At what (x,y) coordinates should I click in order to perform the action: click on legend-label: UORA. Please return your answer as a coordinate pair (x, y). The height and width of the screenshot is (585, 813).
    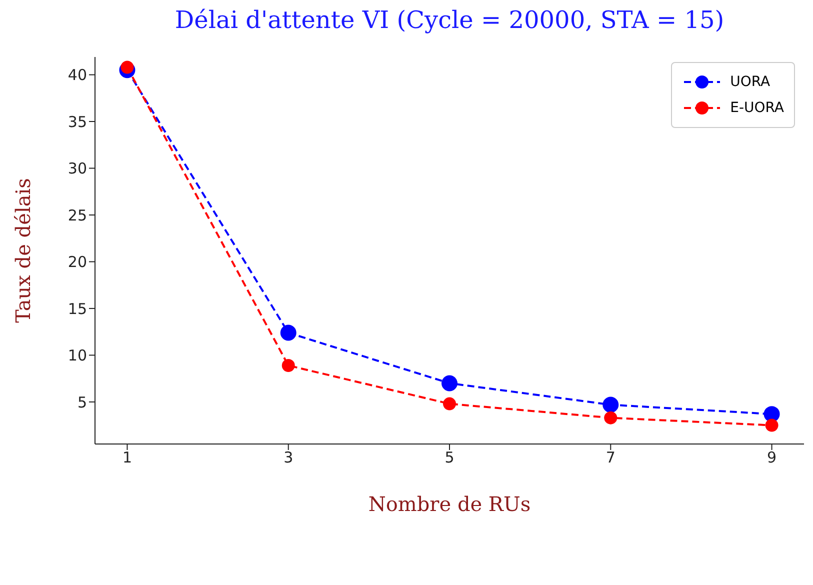
    Looking at the image, I should click on (750, 82).